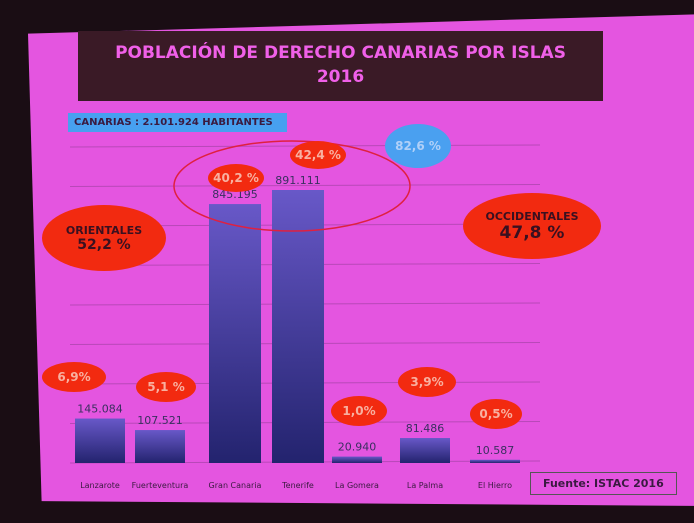 This screenshot has width=694, height=523. I want to click on total-population-label: CANARIAS : 2.101.924 HABITANTES, so click(177, 122).